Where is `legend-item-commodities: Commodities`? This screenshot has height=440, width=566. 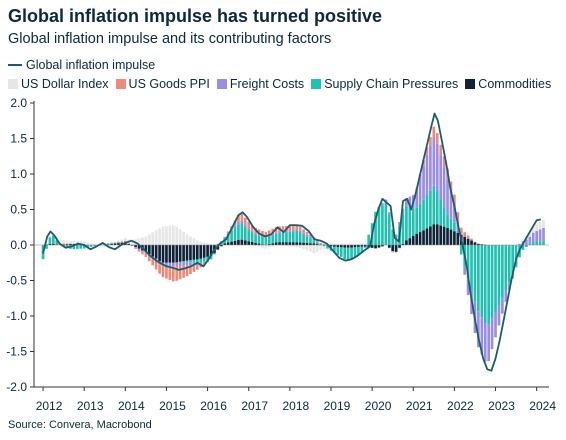
legend-item-commodities: Commodities is located at coordinates (508, 84).